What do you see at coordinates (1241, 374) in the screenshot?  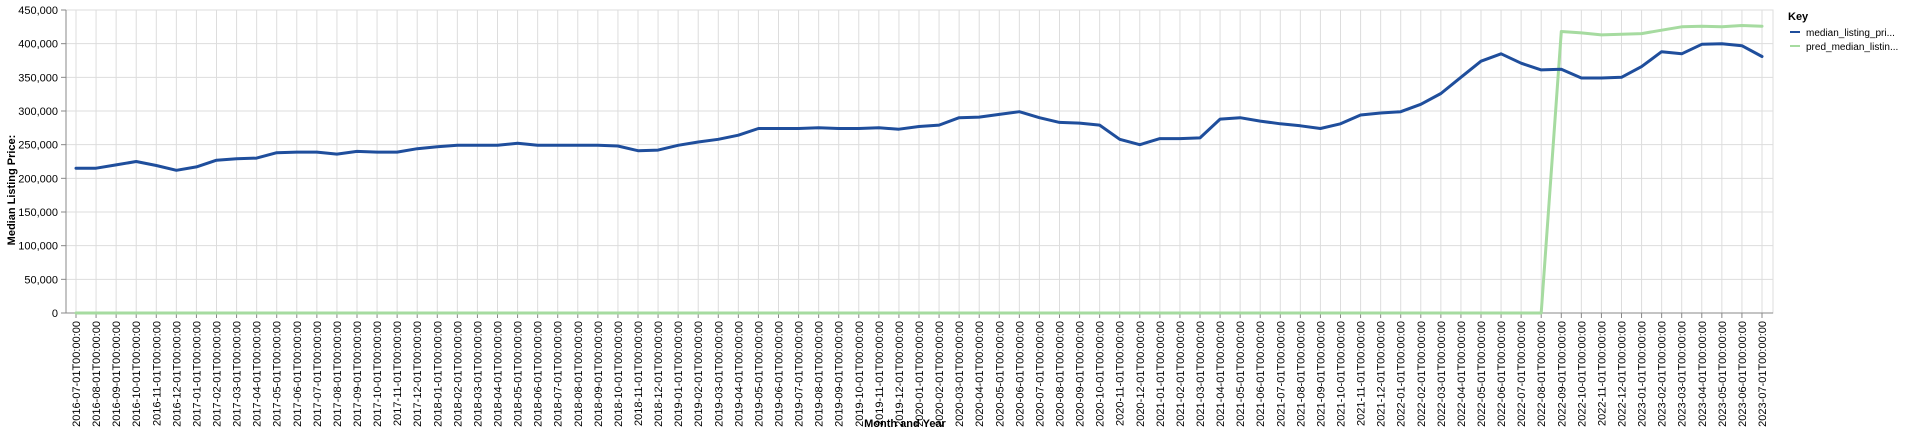 I see `x-tick-label: 2021-05-01T00:00:00` at bounding box center [1241, 374].